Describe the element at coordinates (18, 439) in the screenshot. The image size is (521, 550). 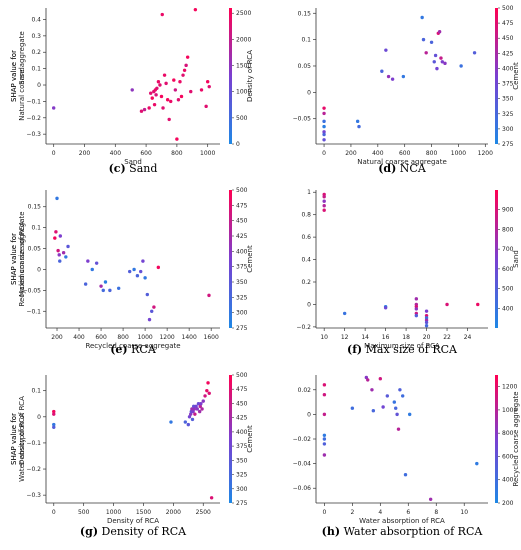
I see `y-axis-label: SHAP value forWater absorption of RCA` at that location.